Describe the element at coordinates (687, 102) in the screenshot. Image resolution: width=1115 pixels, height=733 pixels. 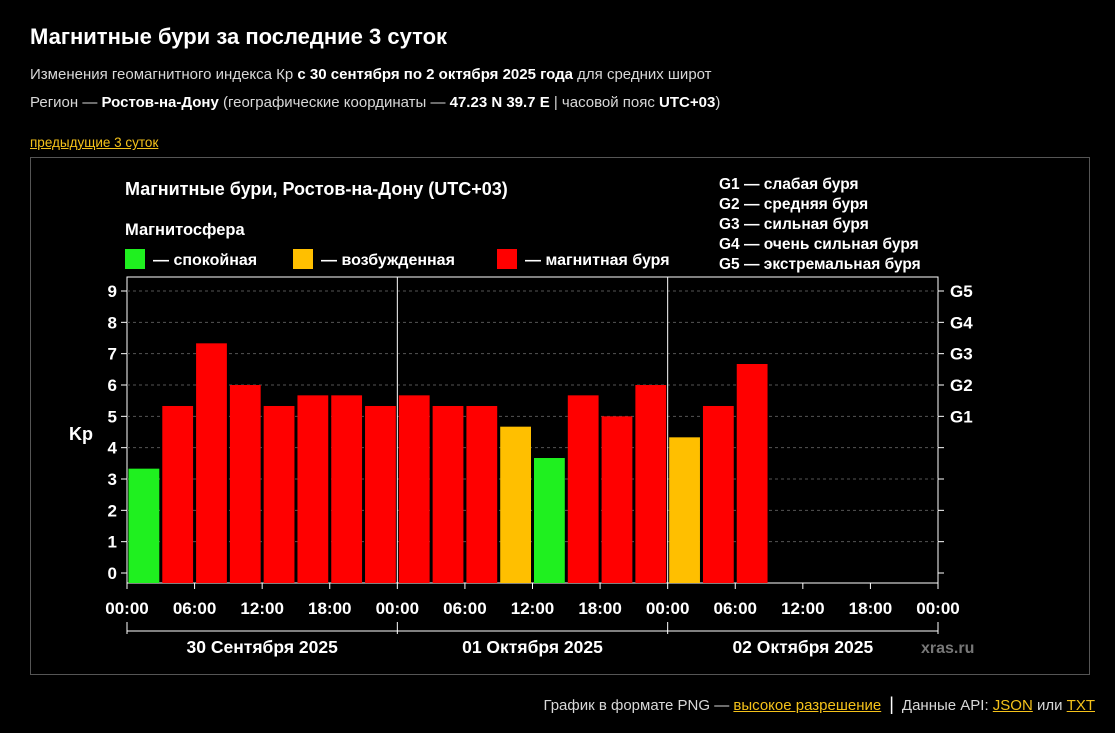
I see `timezone-value: UTC+03` at that location.